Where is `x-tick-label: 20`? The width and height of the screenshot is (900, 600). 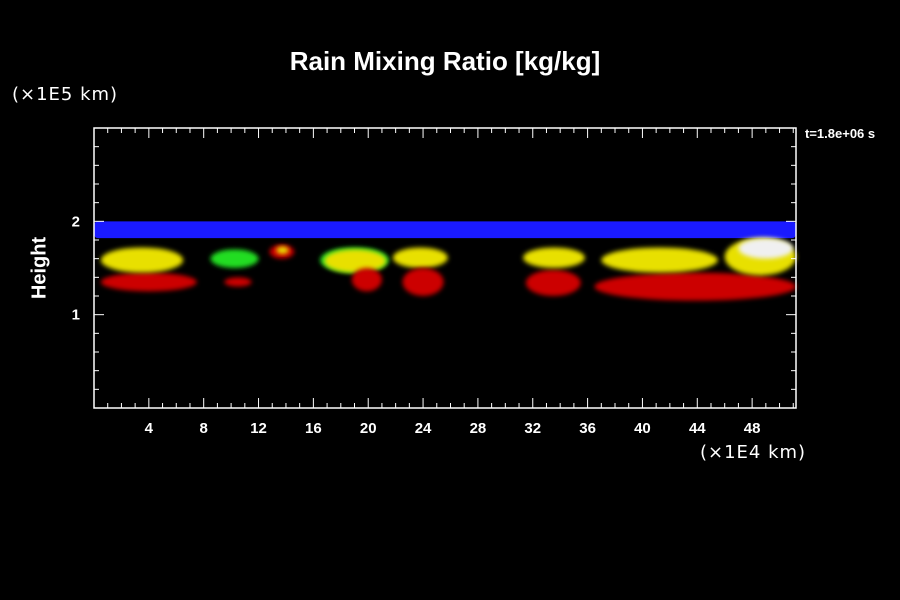
x-tick-label: 20 is located at coordinates (368, 428).